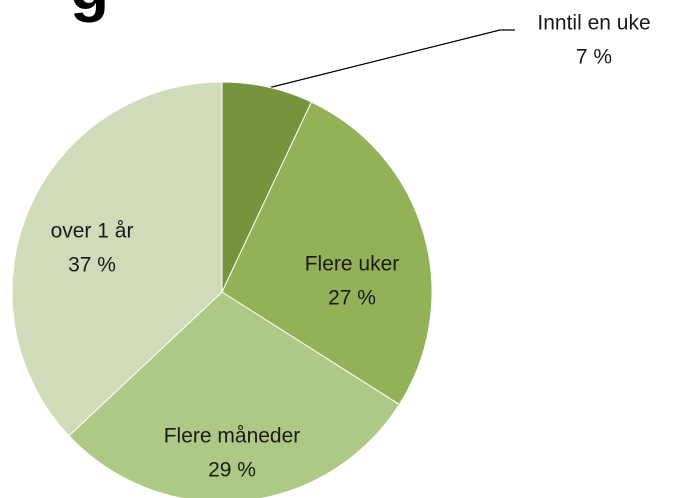 The width and height of the screenshot is (673, 498). I want to click on value-label: 37 %, so click(92, 265).